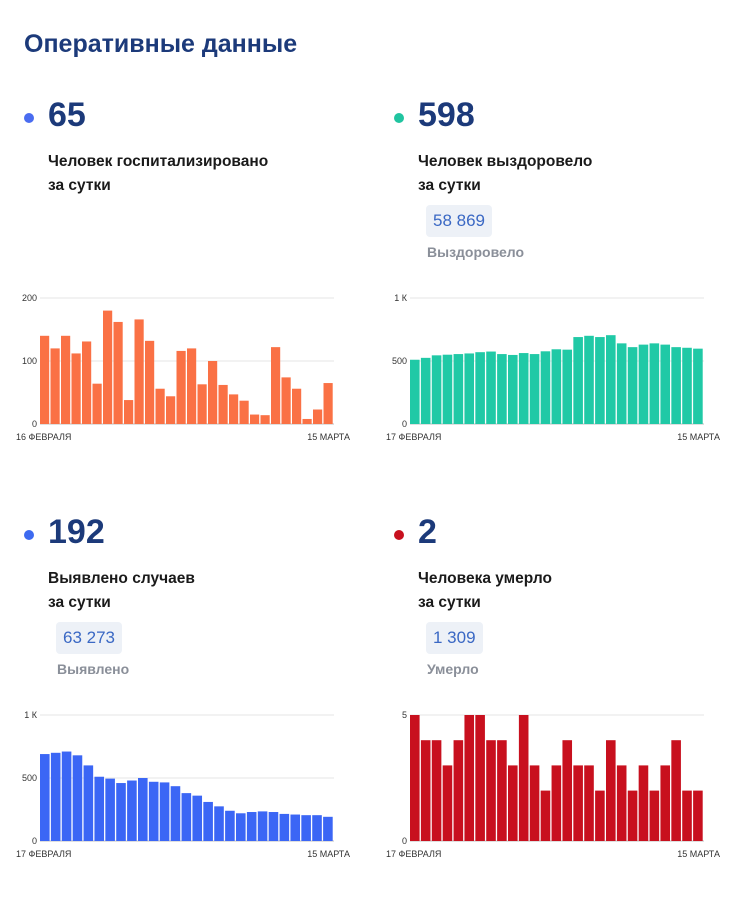 The width and height of the screenshot is (749, 909). Describe the element at coordinates (413, 854) in the screenshot. I see `deaths-x-start-label: 17 ФЕВРАЛЯ` at that location.